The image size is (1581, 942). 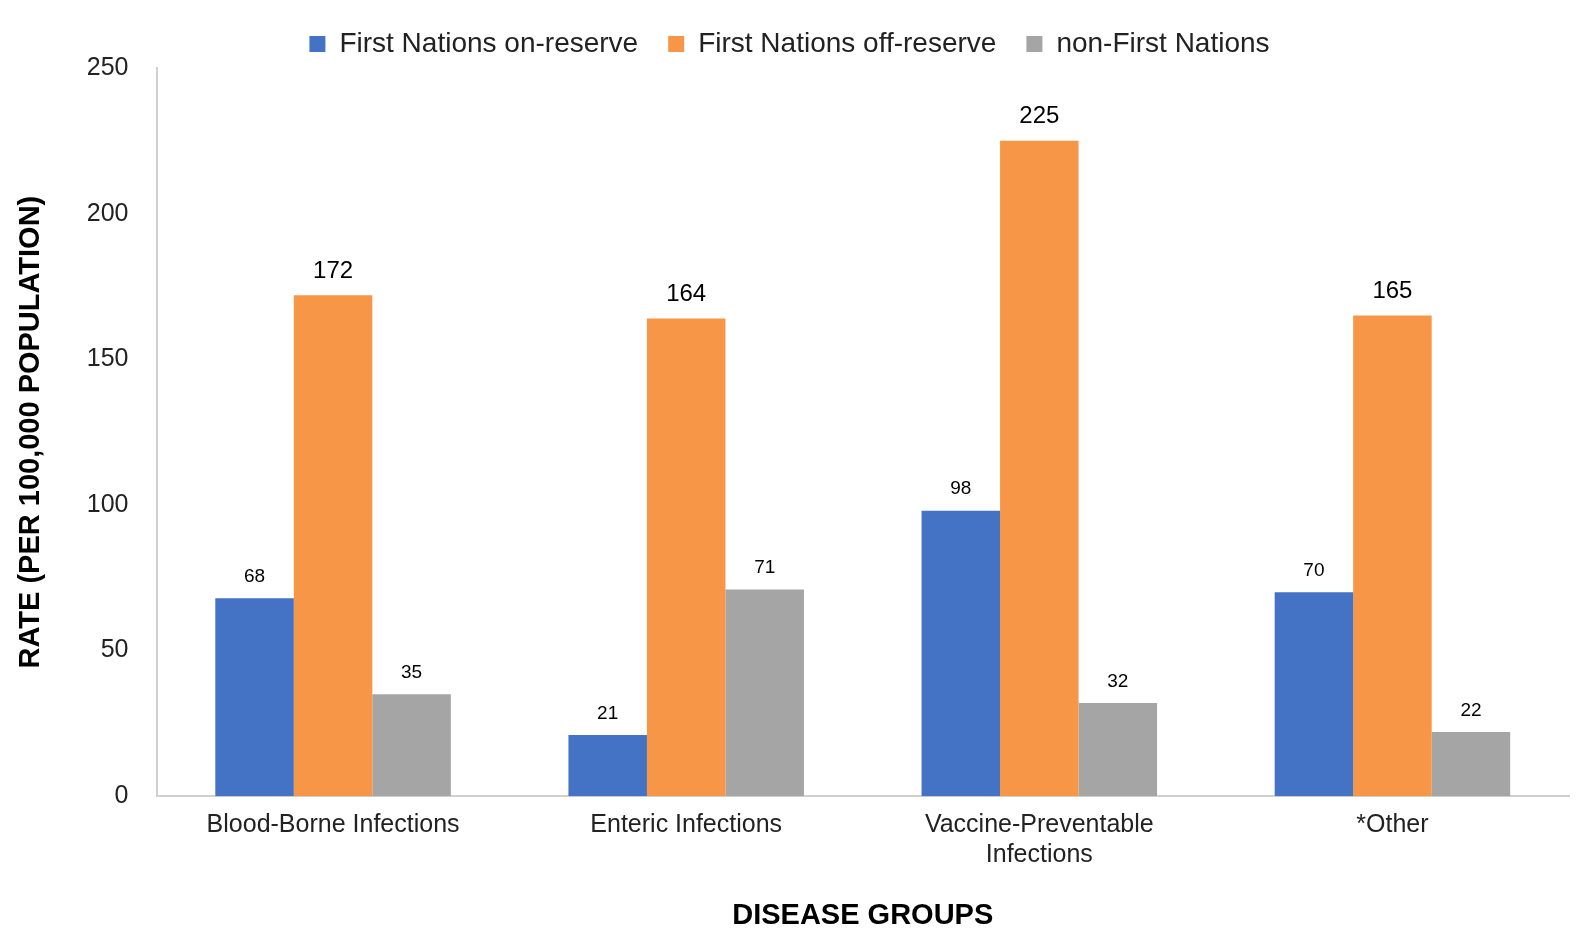 What do you see at coordinates (114, 648) in the screenshot?
I see `y-tick-label: 50` at bounding box center [114, 648].